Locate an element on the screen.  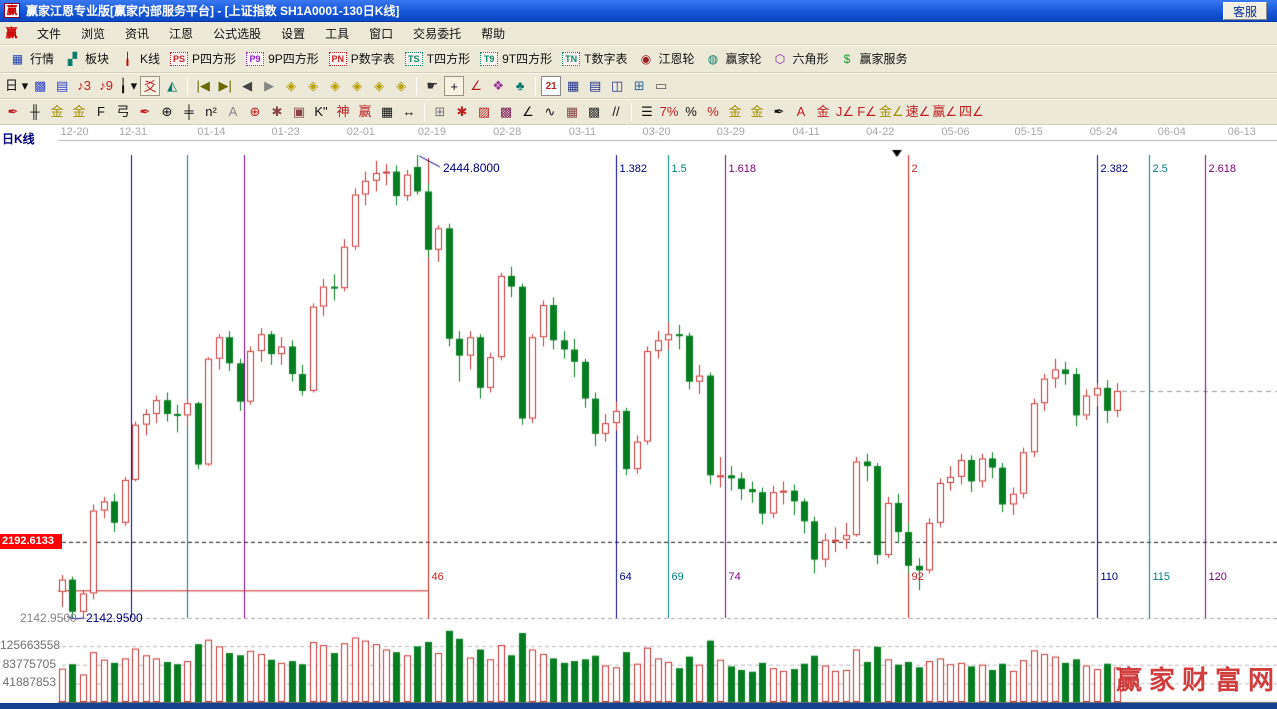
percent-line-tool: % is located at coordinates (713, 111).